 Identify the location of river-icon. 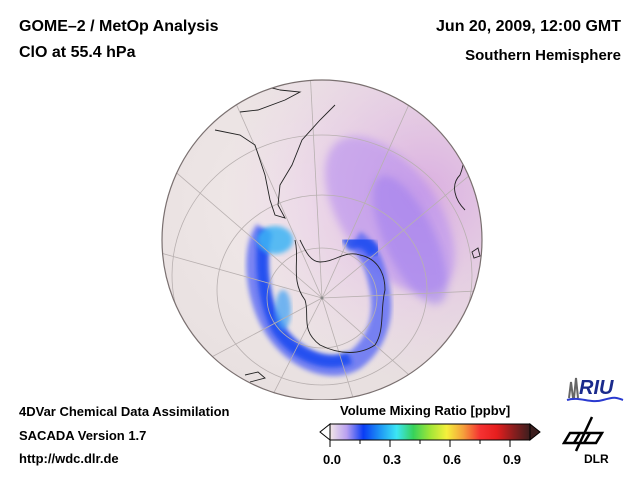
(595, 399).